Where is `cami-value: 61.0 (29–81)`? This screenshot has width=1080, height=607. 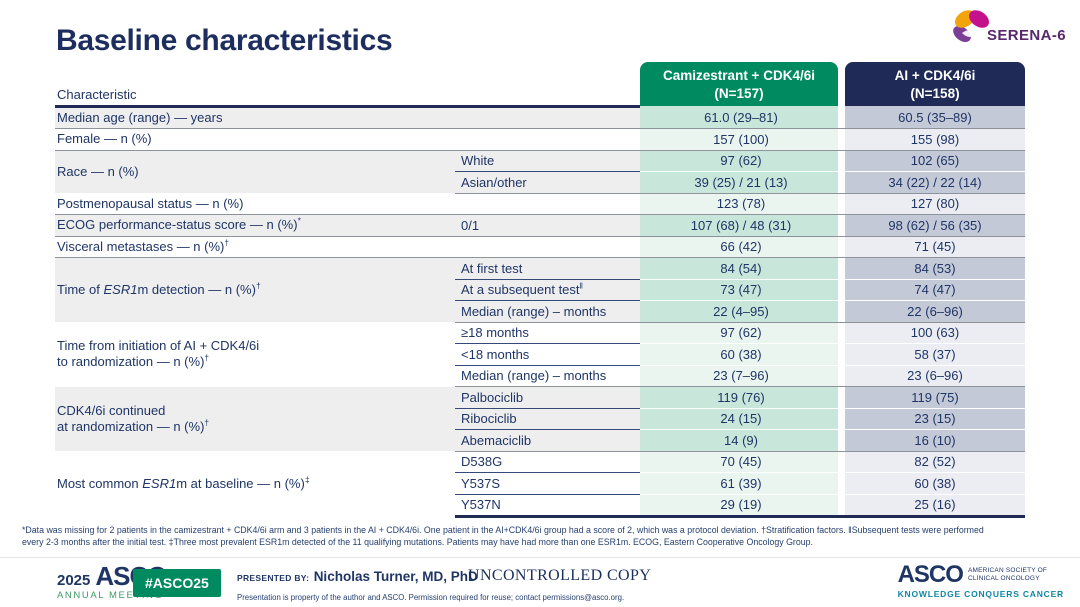 cami-value: 61.0 (29–81) is located at coordinates (739, 118).